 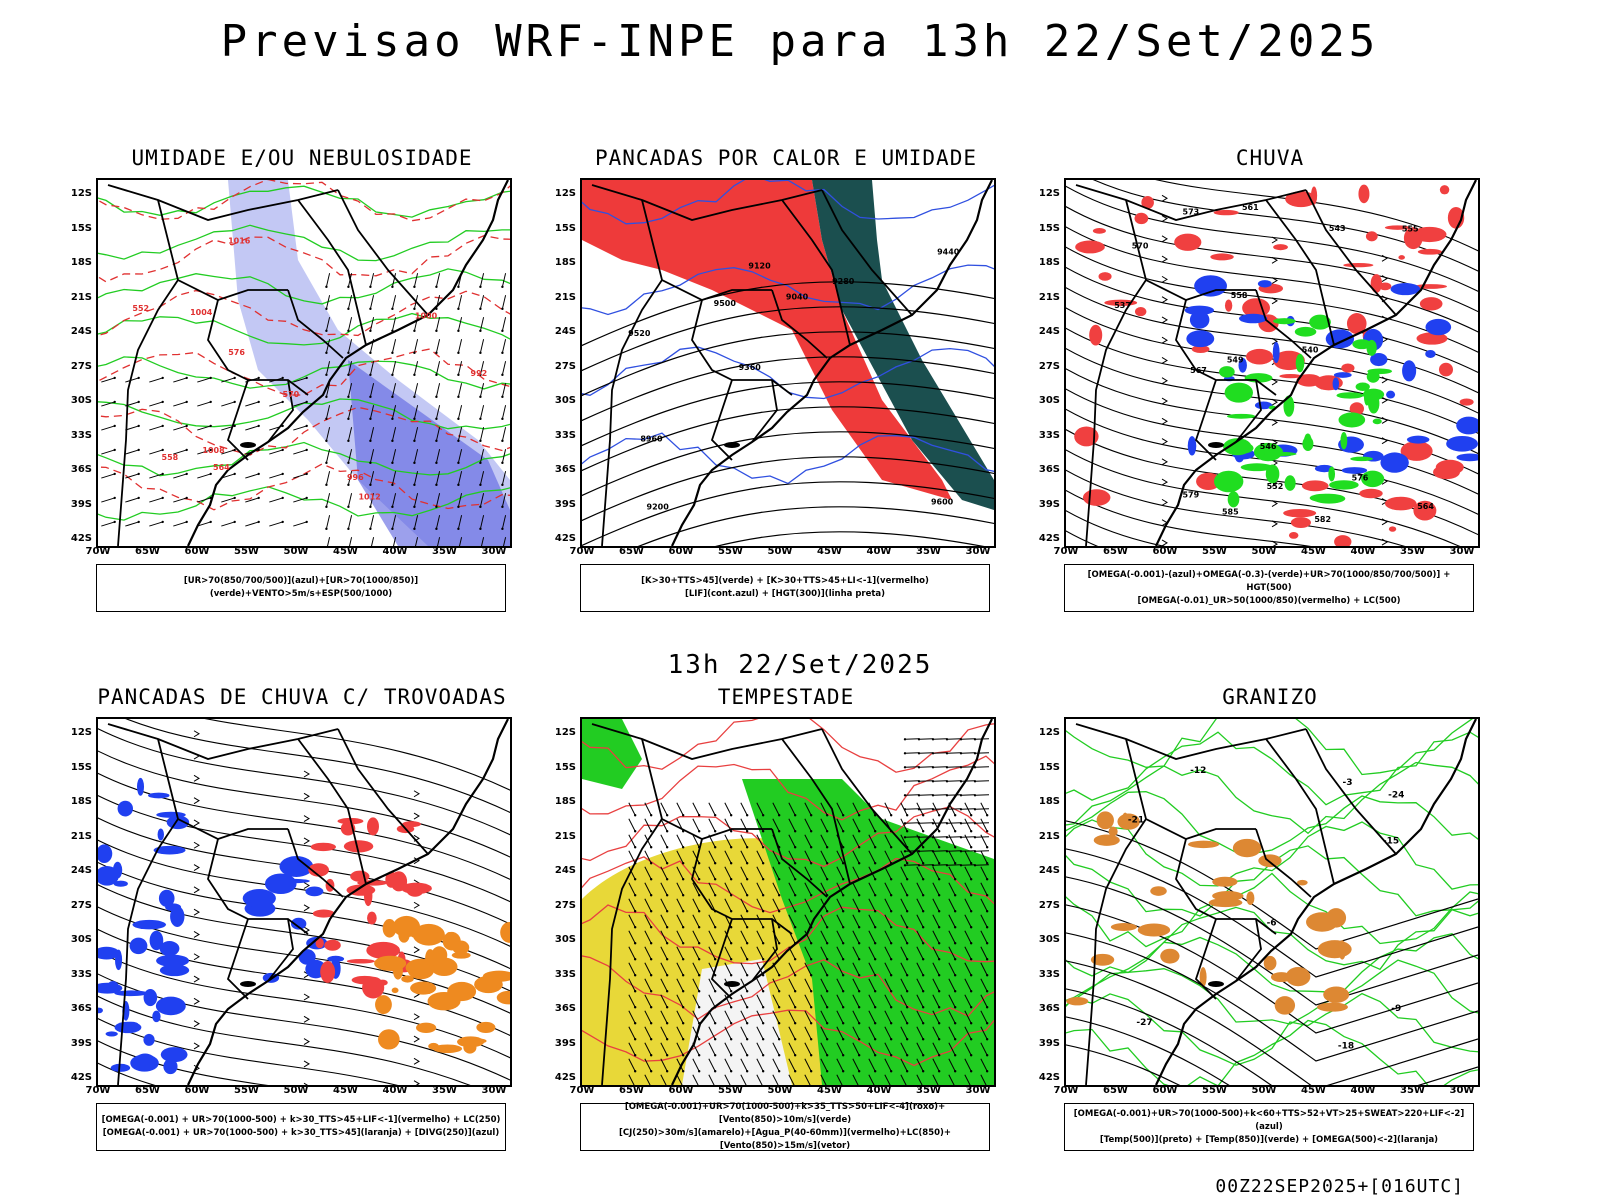 I want to click on map-graphic: 9600 9520 9440 9360 9280 9200 9120 9040 8960 9500, so click(x=788, y=363).